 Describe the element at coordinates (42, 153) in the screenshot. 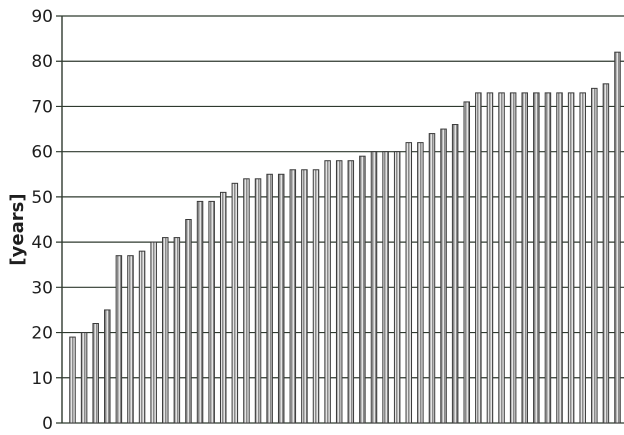

I see `y-tick-label: 60` at that location.